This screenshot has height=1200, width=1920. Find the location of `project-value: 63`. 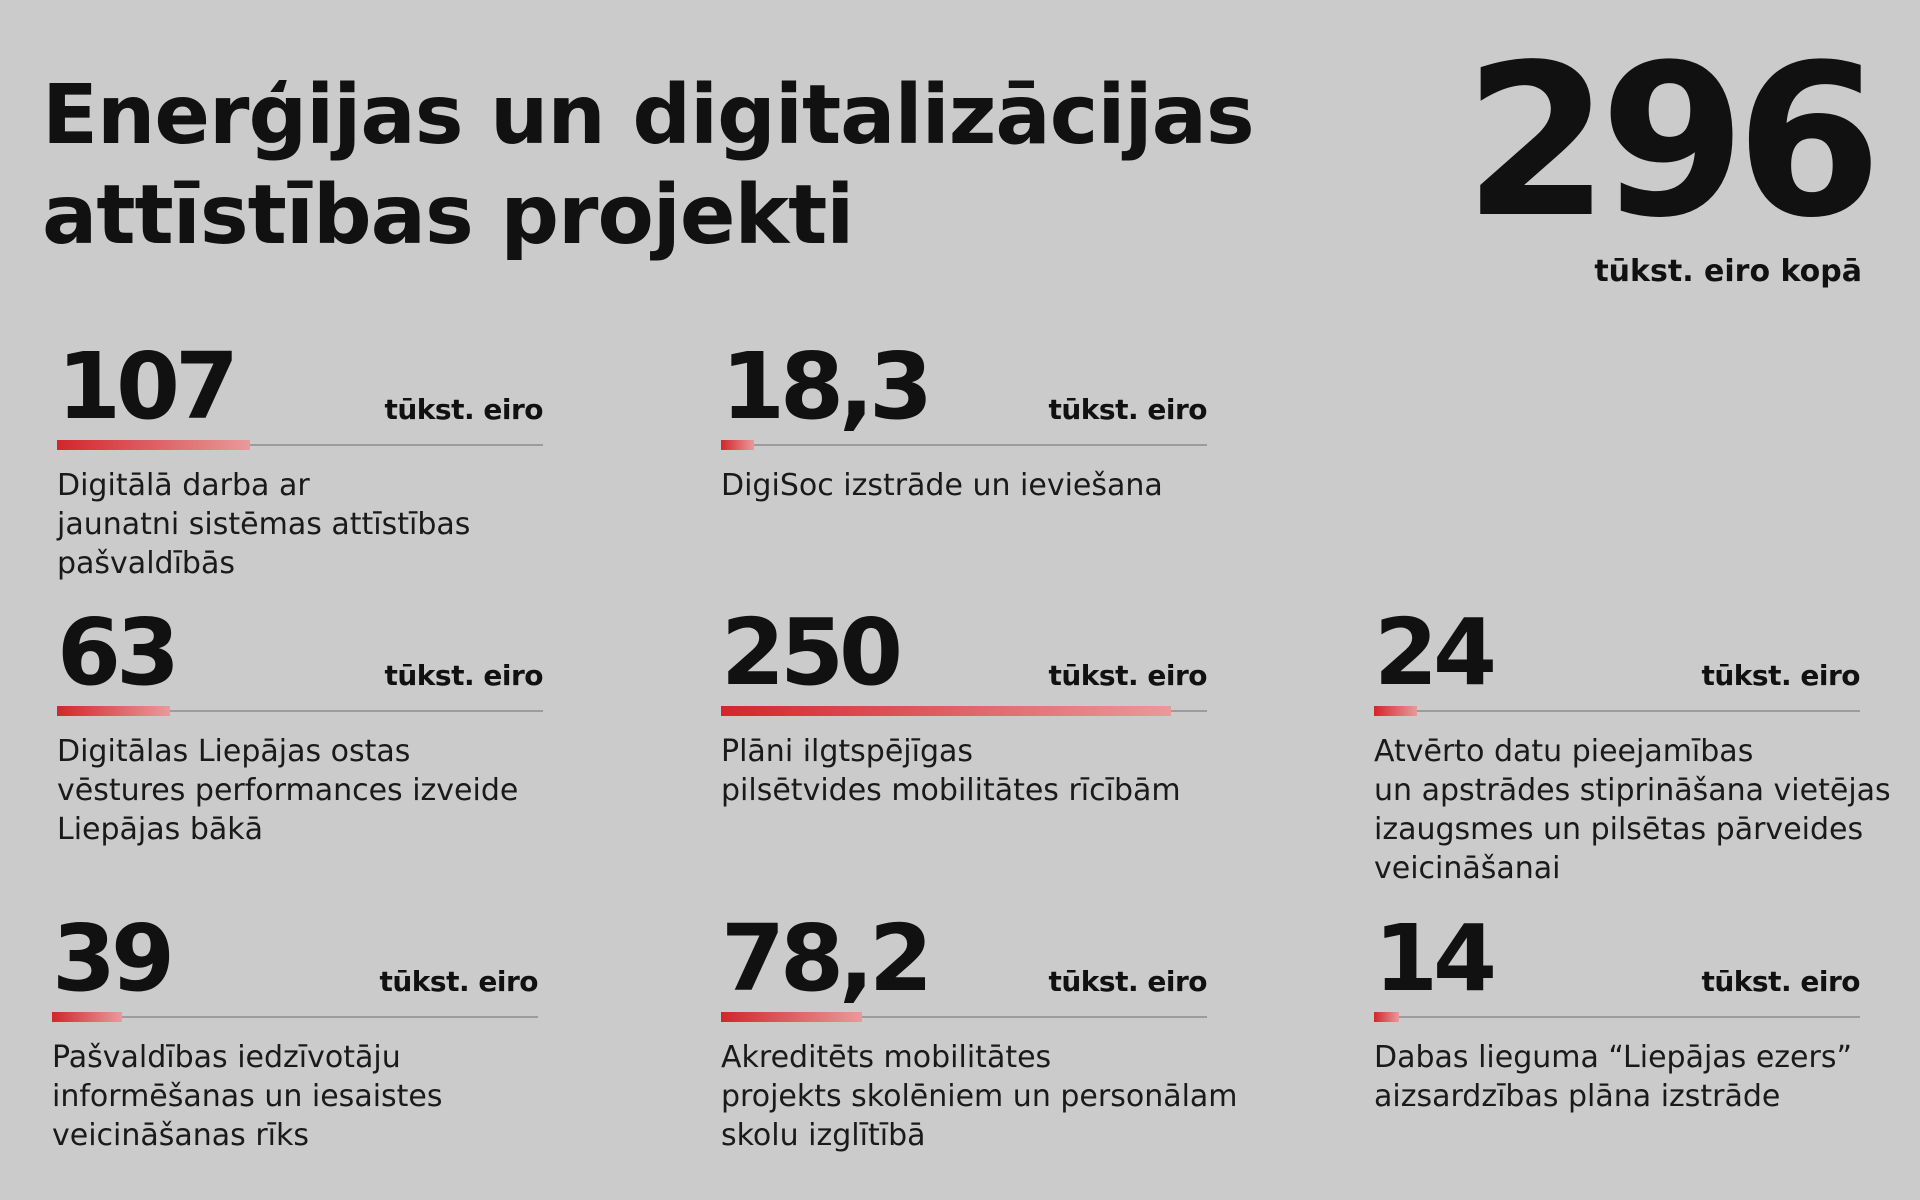

project-value: 63 is located at coordinates (118, 652).